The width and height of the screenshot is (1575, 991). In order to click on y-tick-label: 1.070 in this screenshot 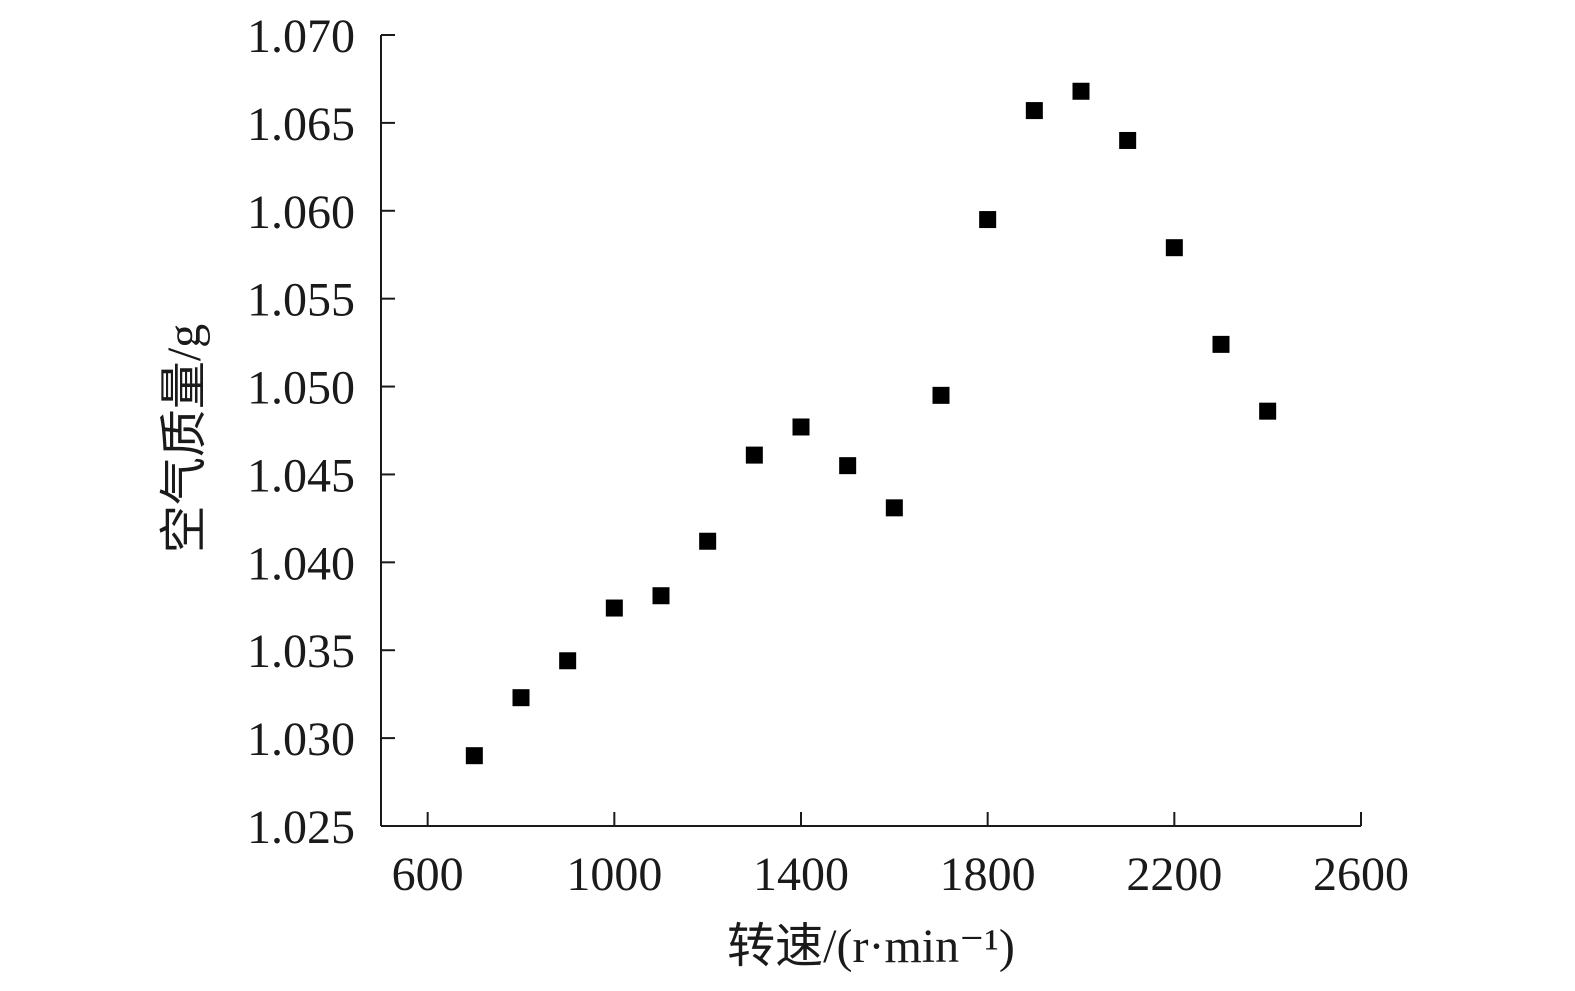, I will do `click(301, 36)`.